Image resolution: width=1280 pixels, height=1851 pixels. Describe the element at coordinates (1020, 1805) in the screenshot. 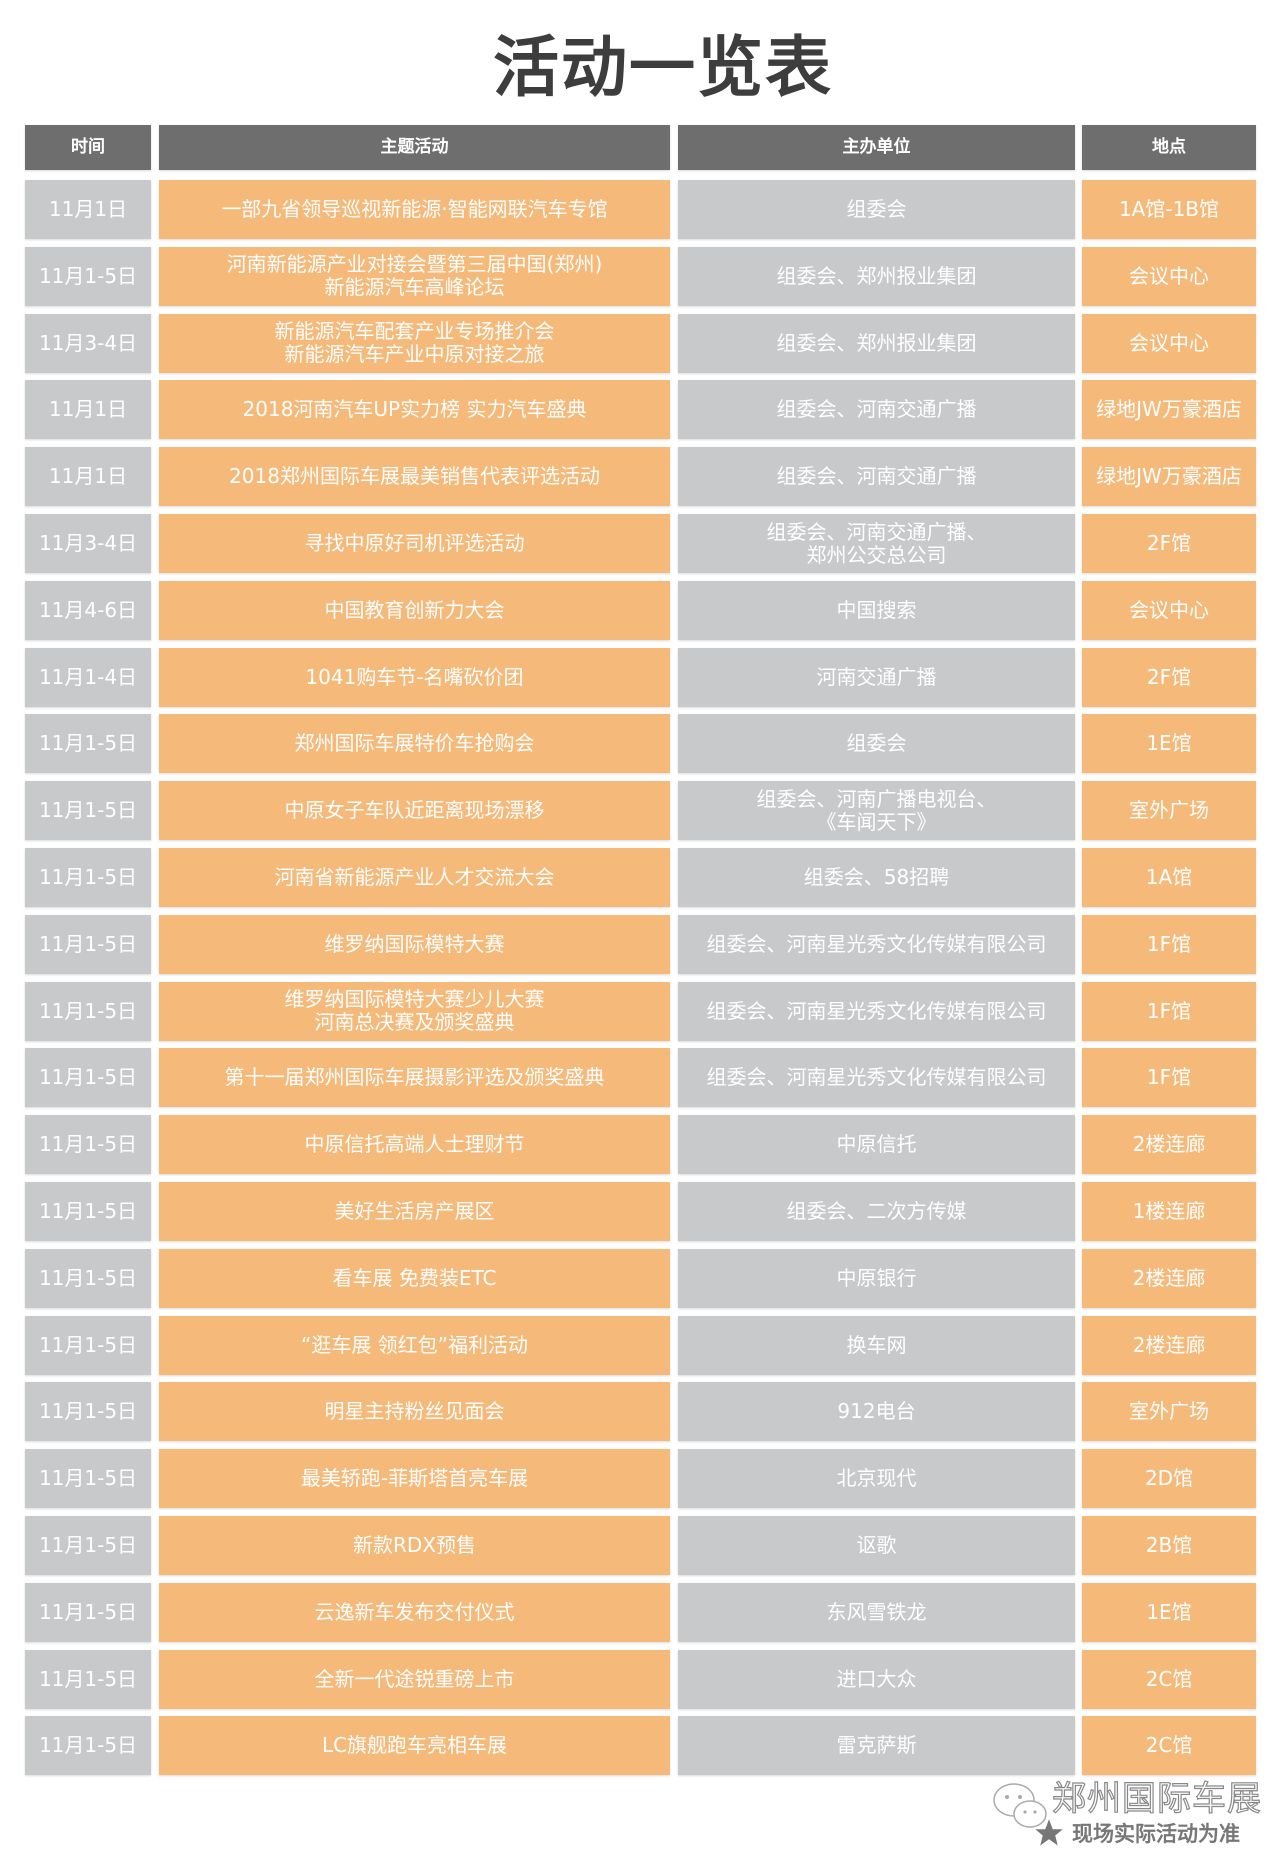

I see `wechat-icon` at that location.